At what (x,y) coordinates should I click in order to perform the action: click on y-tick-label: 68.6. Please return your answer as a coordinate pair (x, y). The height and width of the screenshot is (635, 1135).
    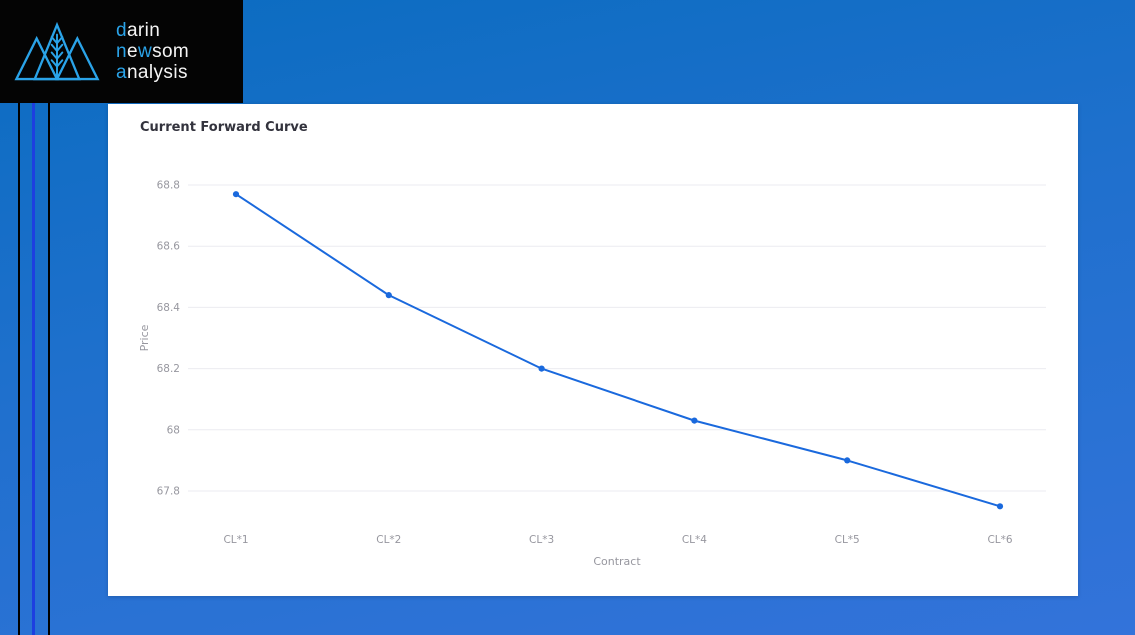
    Looking at the image, I should click on (169, 247).